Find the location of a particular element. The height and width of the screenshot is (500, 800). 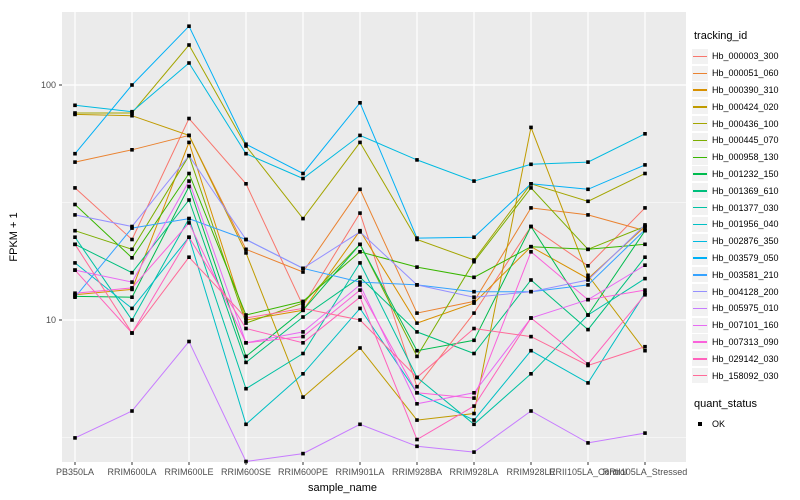

legend-item-label: Hb_000436_100 is located at coordinates (745, 123).